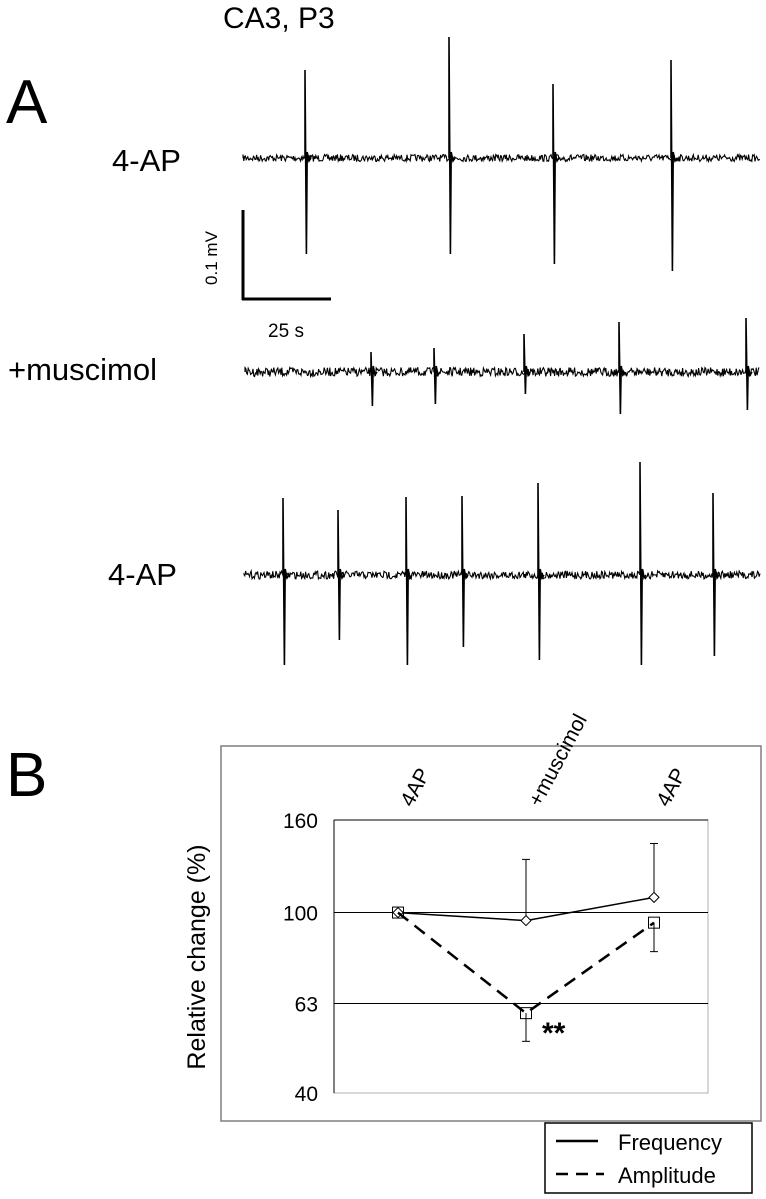 This screenshot has width=766, height=1199. I want to click on legend-frequency-label: Frequency, so click(670, 1142).